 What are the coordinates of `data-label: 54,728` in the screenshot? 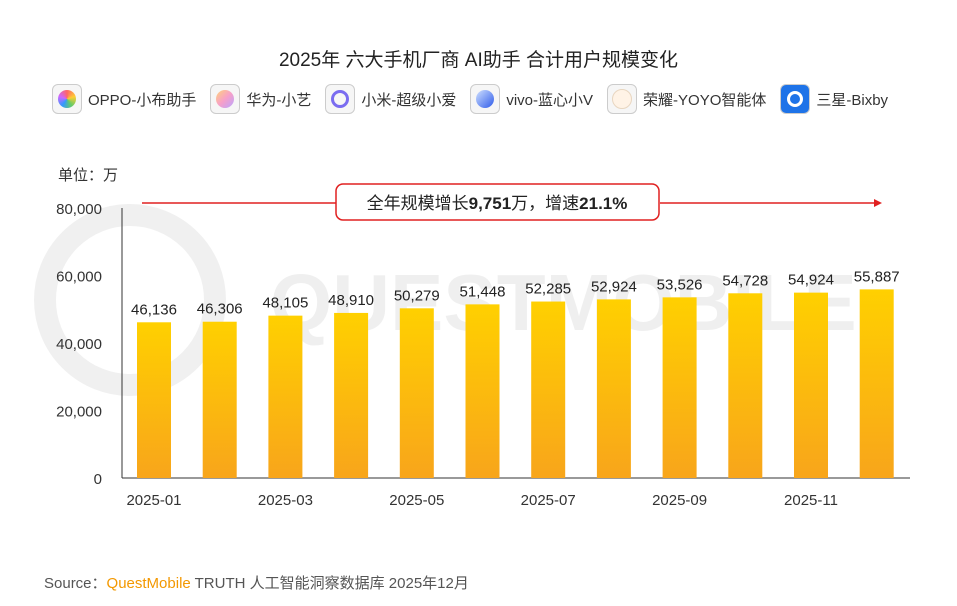 It's located at (745, 280).